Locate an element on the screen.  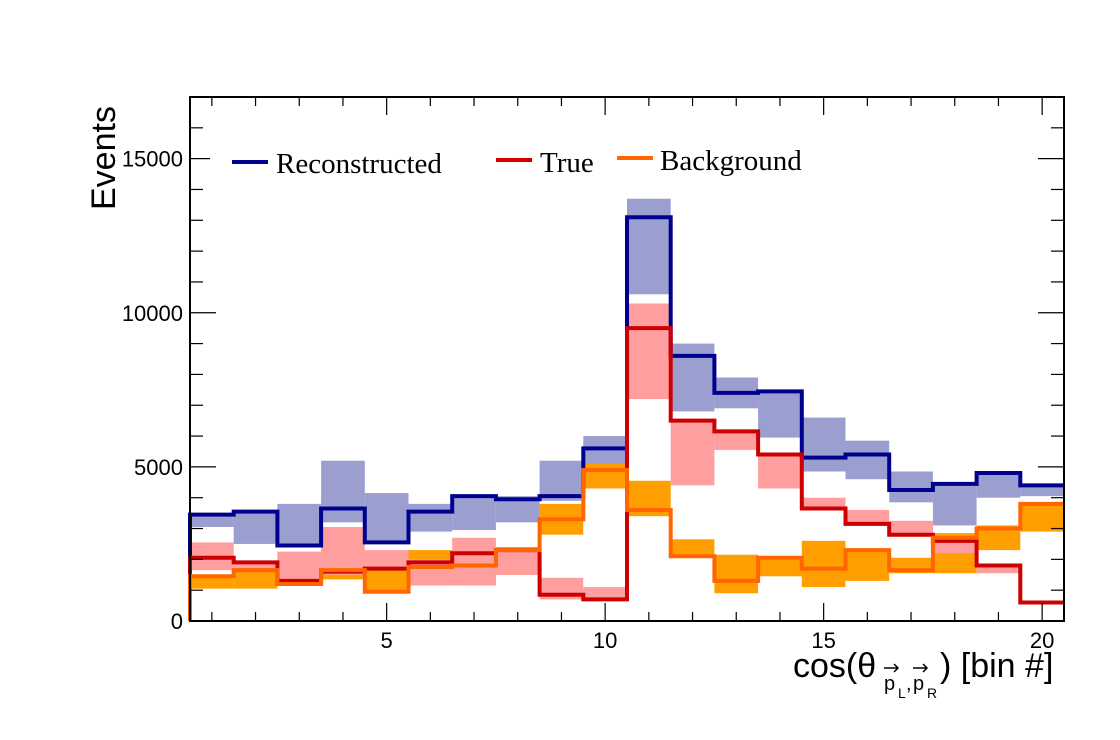
y-tick-label: 15000 is located at coordinates (152, 159).